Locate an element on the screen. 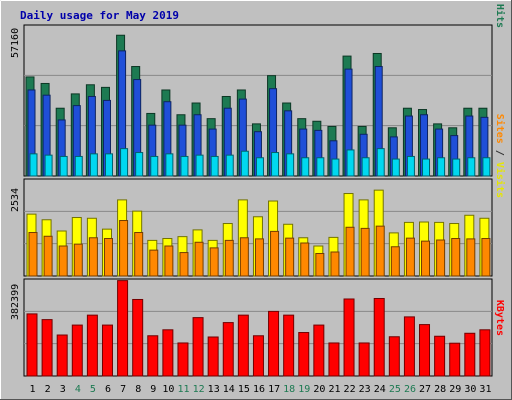 The image size is (512, 400). x-axis-day-label: 3 is located at coordinates (63, 389).